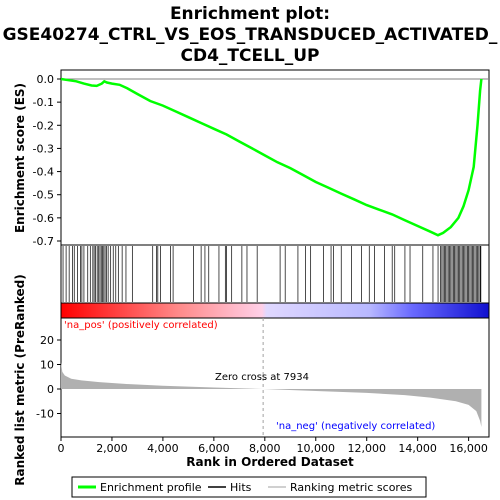 The width and height of the screenshot is (500, 500). Describe the element at coordinates (50, 389) in the screenshot. I see `metric-tick-label: 0` at that location.